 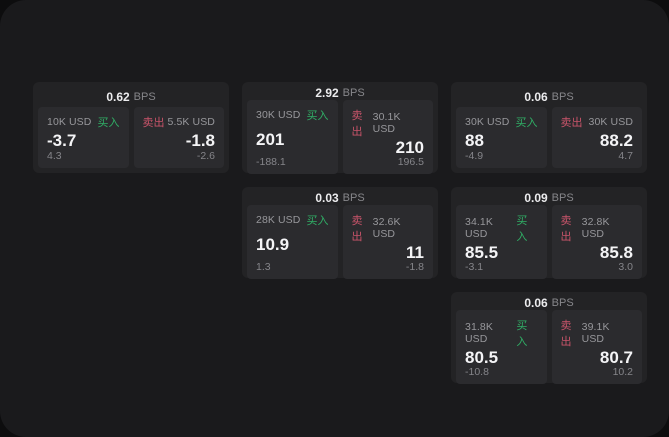 I want to click on spread-value: 0.09, so click(x=536, y=198).